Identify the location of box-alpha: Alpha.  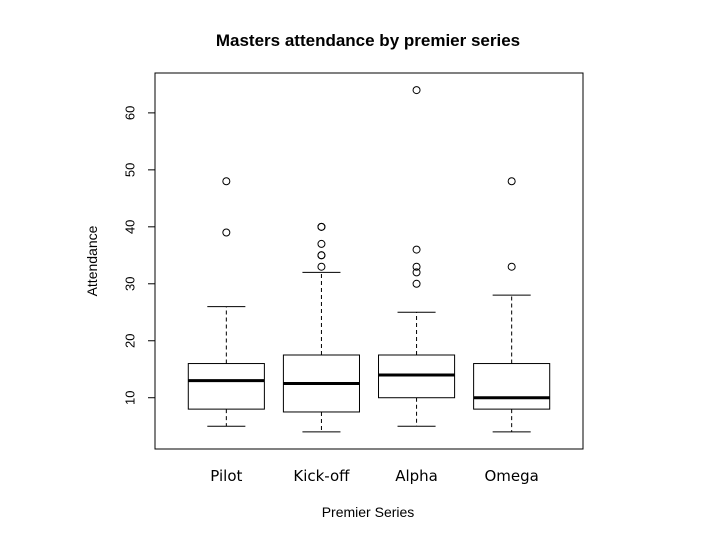
(417, 285).